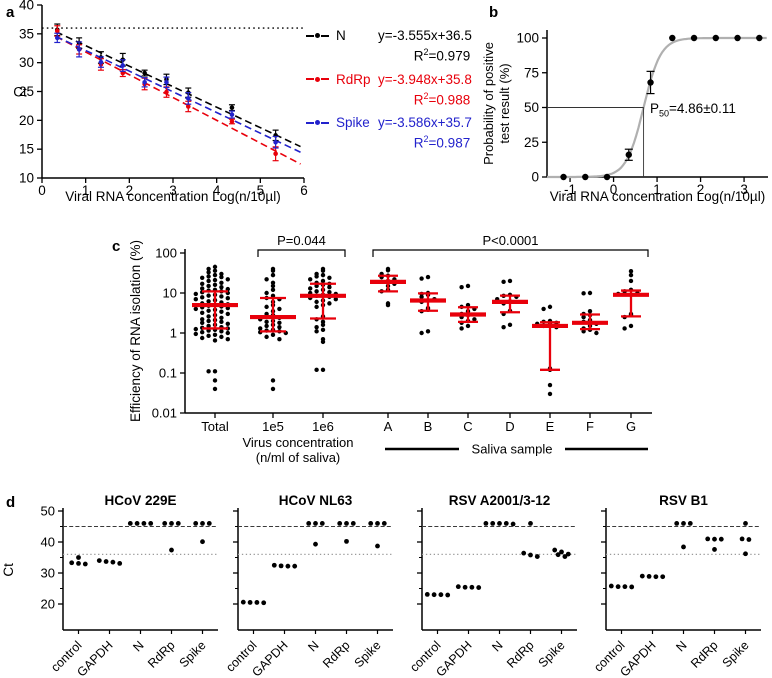 Image resolution: width=772 pixels, height=678 pixels. I want to click on y-tick-label: 30, so click(26, 62).